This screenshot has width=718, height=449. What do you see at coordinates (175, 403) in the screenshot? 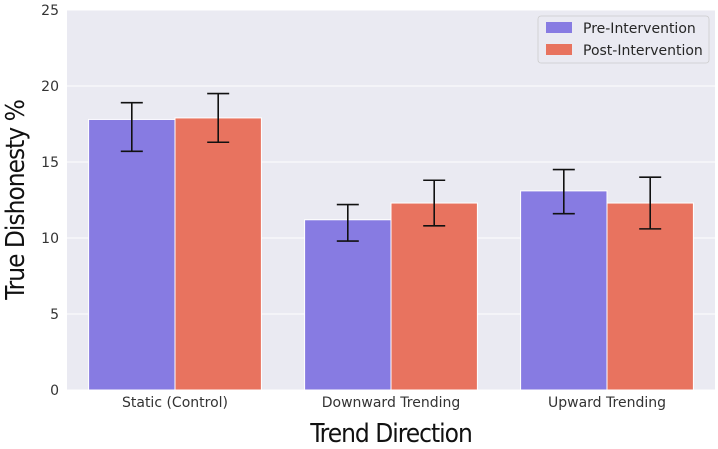
I see `x-tick-label: Static (Control)` at bounding box center [175, 403].